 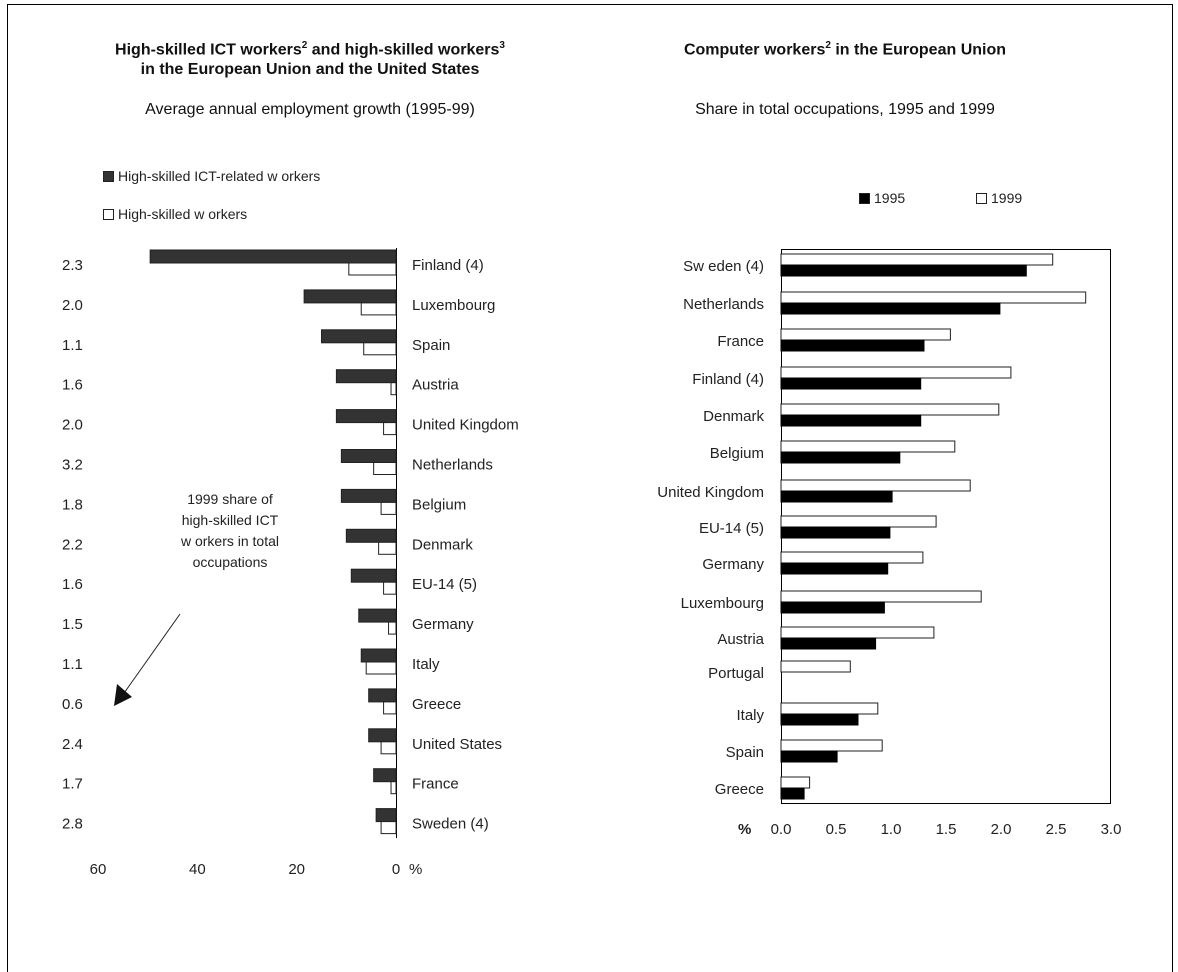 What do you see at coordinates (739, 789) in the screenshot?
I see `right-category-label: Greece` at bounding box center [739, 789].